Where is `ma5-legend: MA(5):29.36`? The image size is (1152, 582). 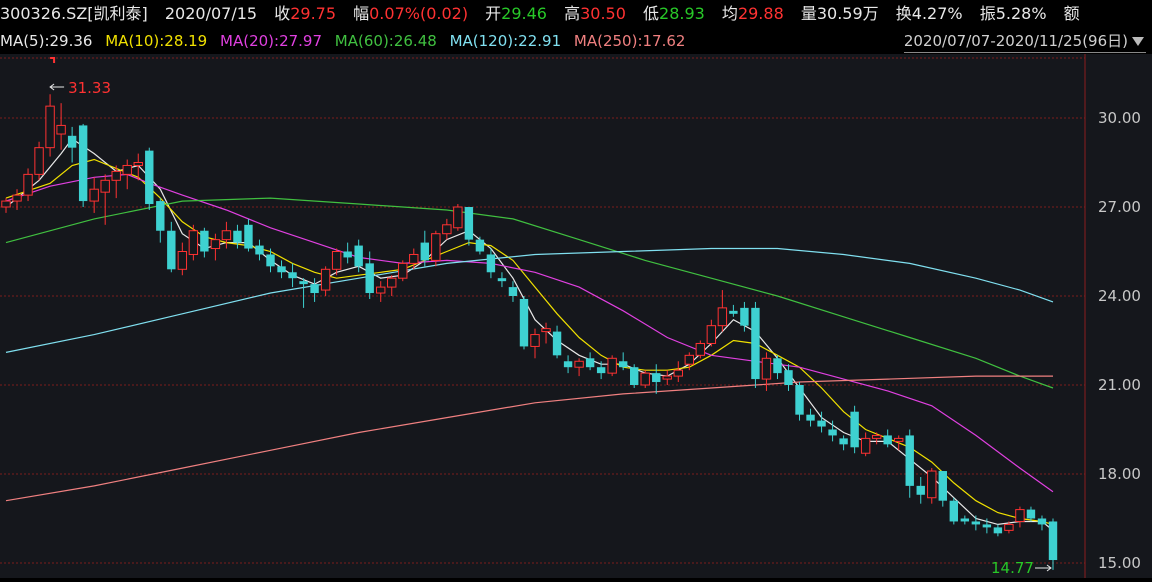 ma5-legend: MA(5):29.36 is located at coordinates (46, 41).